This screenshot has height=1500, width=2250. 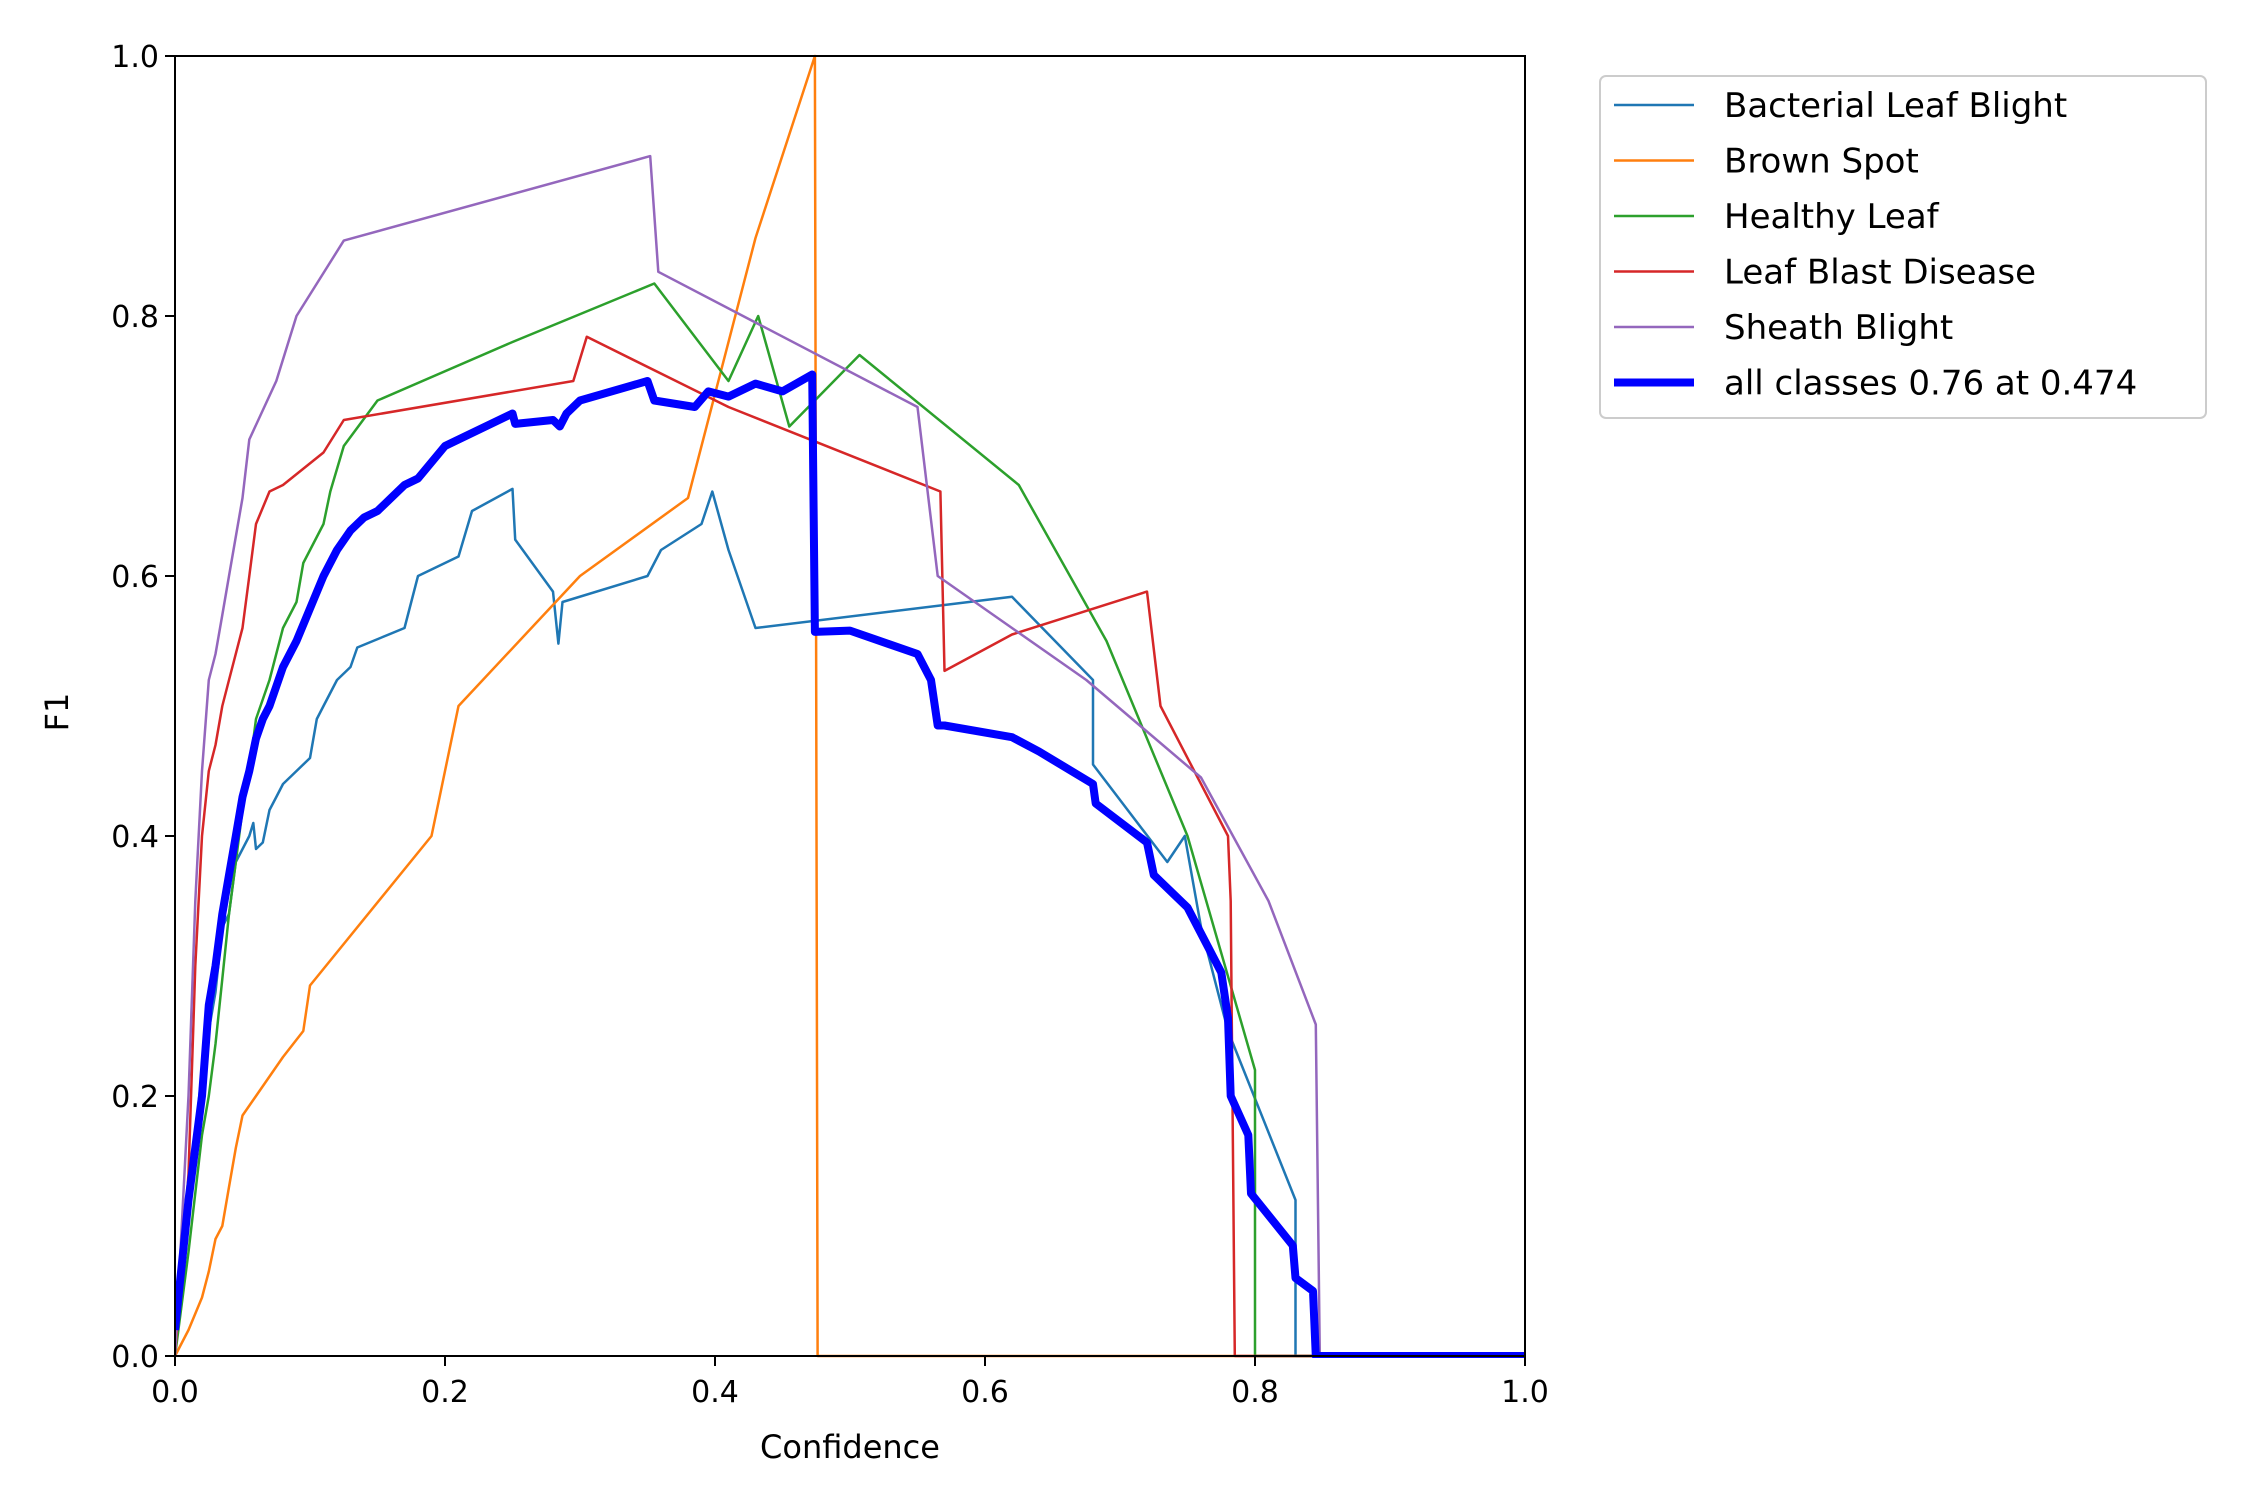 I want to click on y-tick-label: 0.8, so click(x=135, y=317).